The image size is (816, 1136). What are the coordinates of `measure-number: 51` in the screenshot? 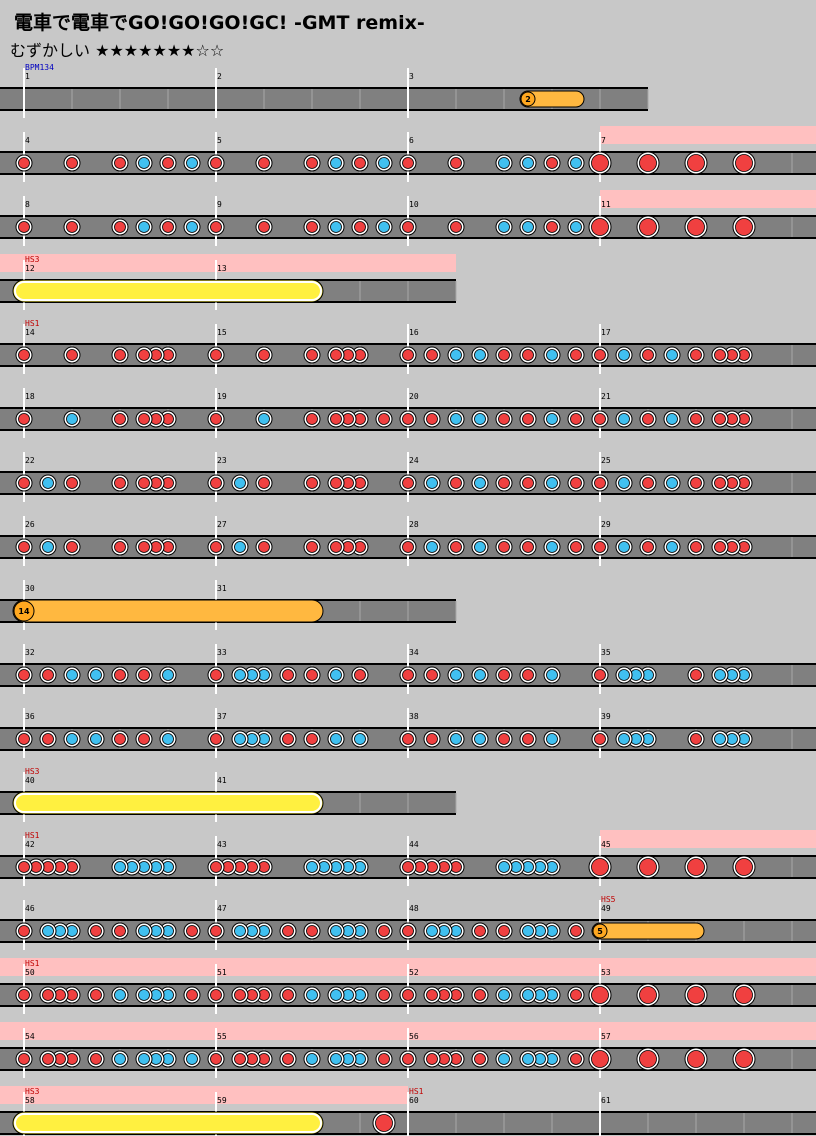 It's located at (222, 972).